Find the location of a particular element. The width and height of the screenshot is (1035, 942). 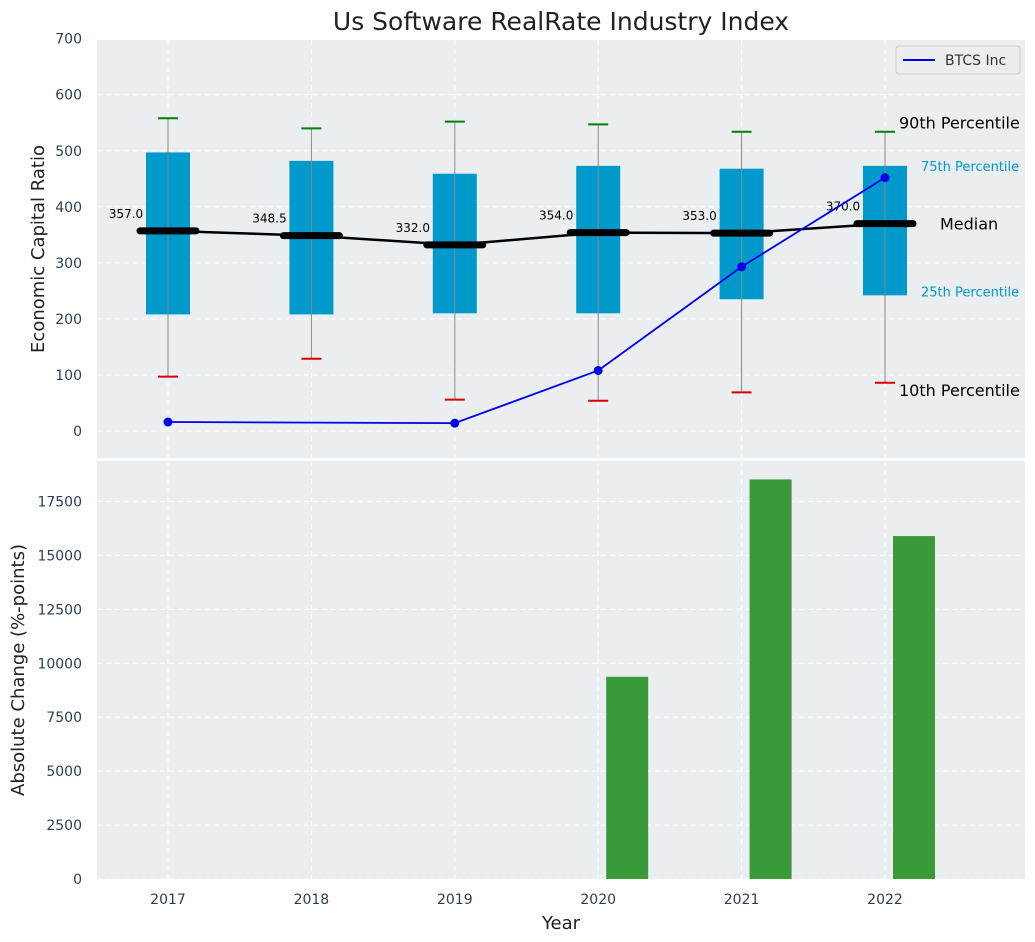

top-y-tick-label: 0 is located at coordinates (77, 432).